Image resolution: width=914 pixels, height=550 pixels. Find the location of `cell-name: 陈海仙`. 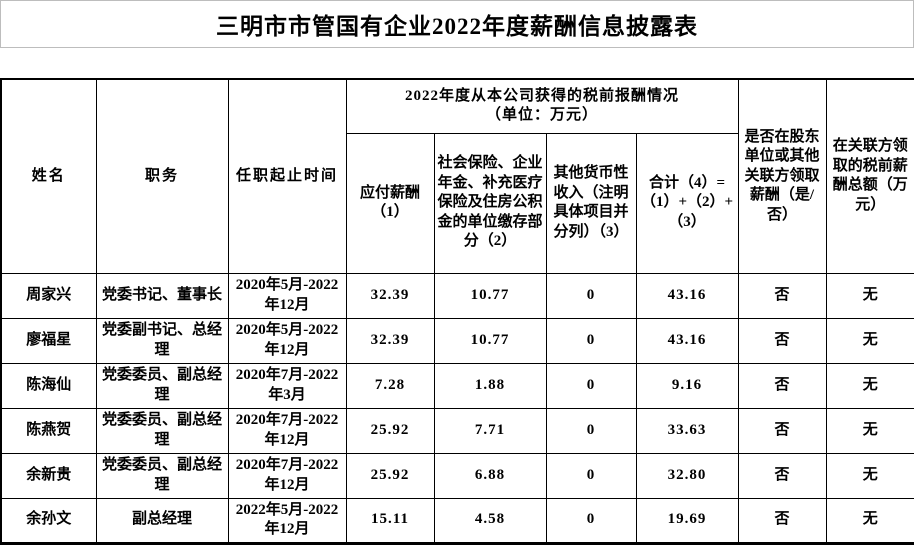

cell-name: 陈海仙 is located at coordinates (48, 385).